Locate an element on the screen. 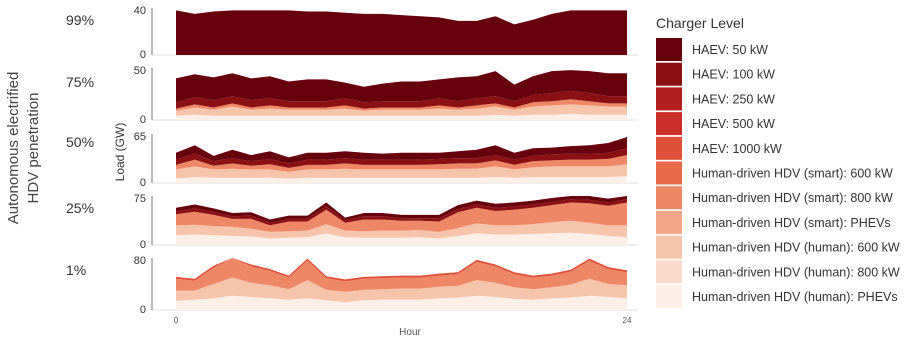 This screenshot has width=912, height=343. legend-item: Human-driven HDV (human): 600 kW is located at coordinates (778, 247).